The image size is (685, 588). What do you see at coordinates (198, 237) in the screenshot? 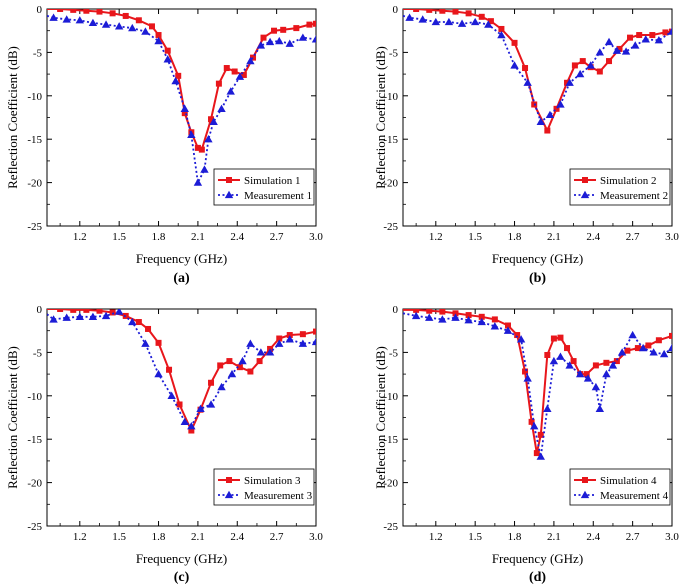
I see `x-tick-label: 2.1` at bounding box center [198, 237].